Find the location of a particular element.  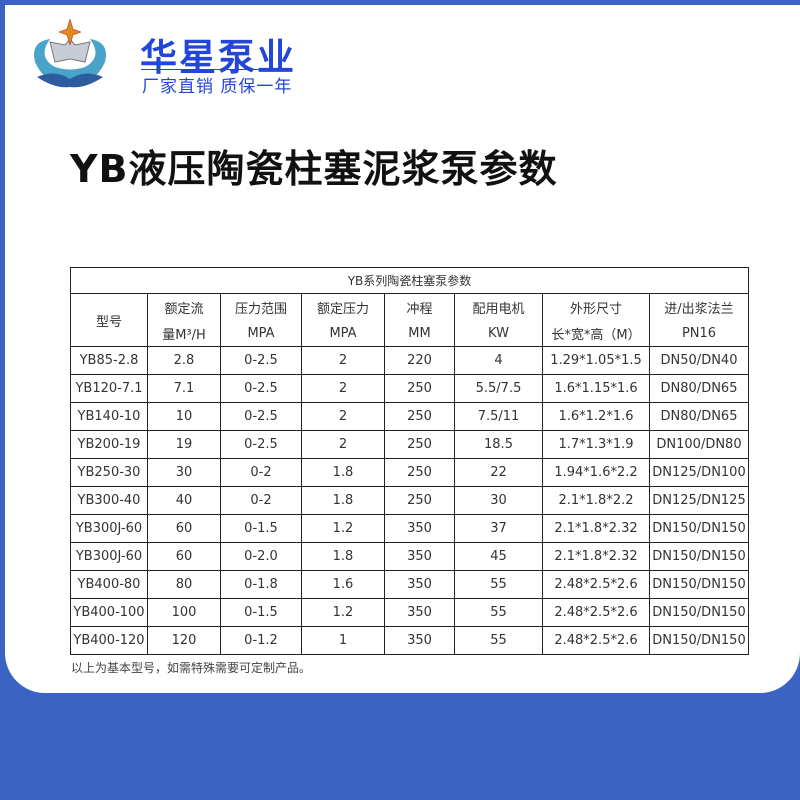

table-cell: 0-2.0 is located at coordinates (261, 556).